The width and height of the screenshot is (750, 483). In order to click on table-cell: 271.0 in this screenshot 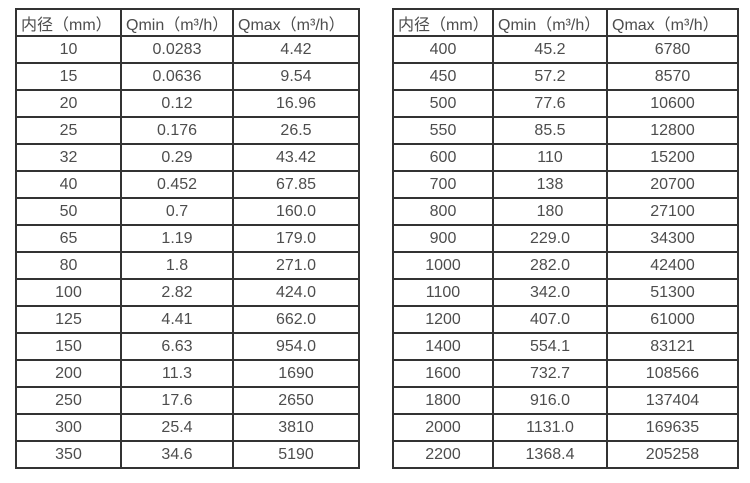, I will do `click(296, 265)`.